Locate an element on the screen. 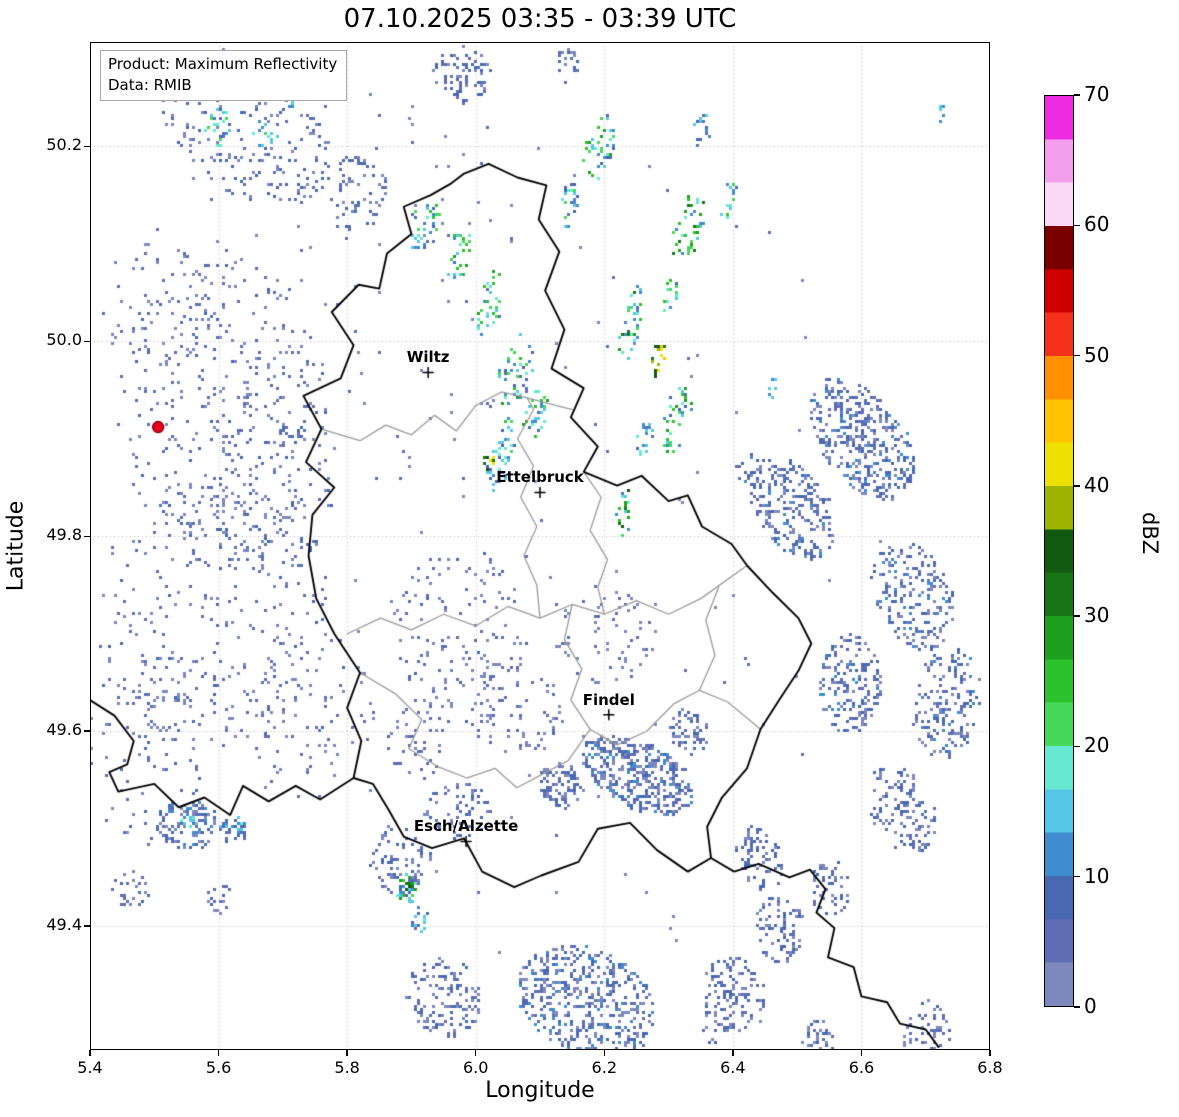 The image size is (1179, 1117). city-label-ettelbruck: Ettelbruck is located at coordinates (540, 477).